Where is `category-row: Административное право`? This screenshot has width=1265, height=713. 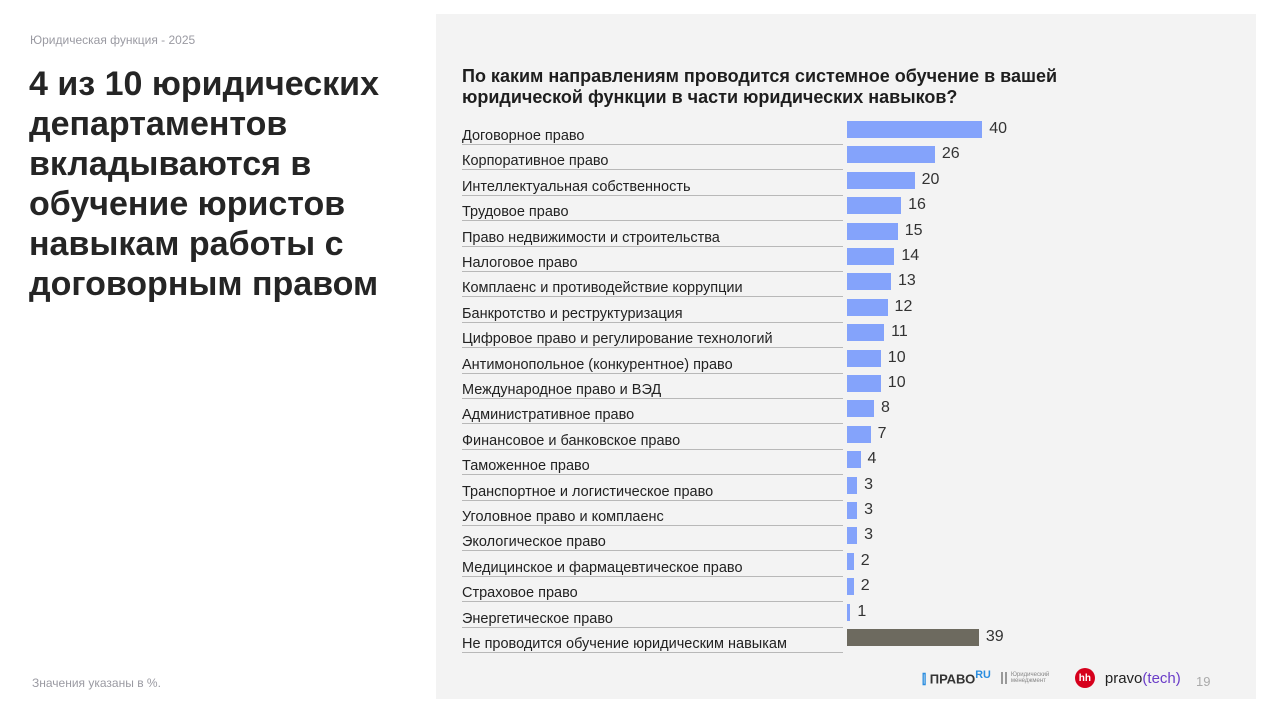
category-row: Административное право is located at coordinates (652, 412).